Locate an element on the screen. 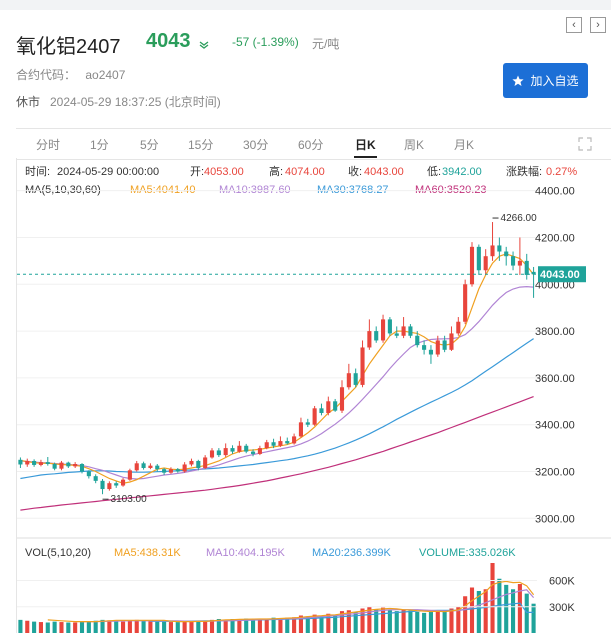 This screenshot has width=611, height=638. y-tick-label: 4400.00 is located at coordinates (555, 192).